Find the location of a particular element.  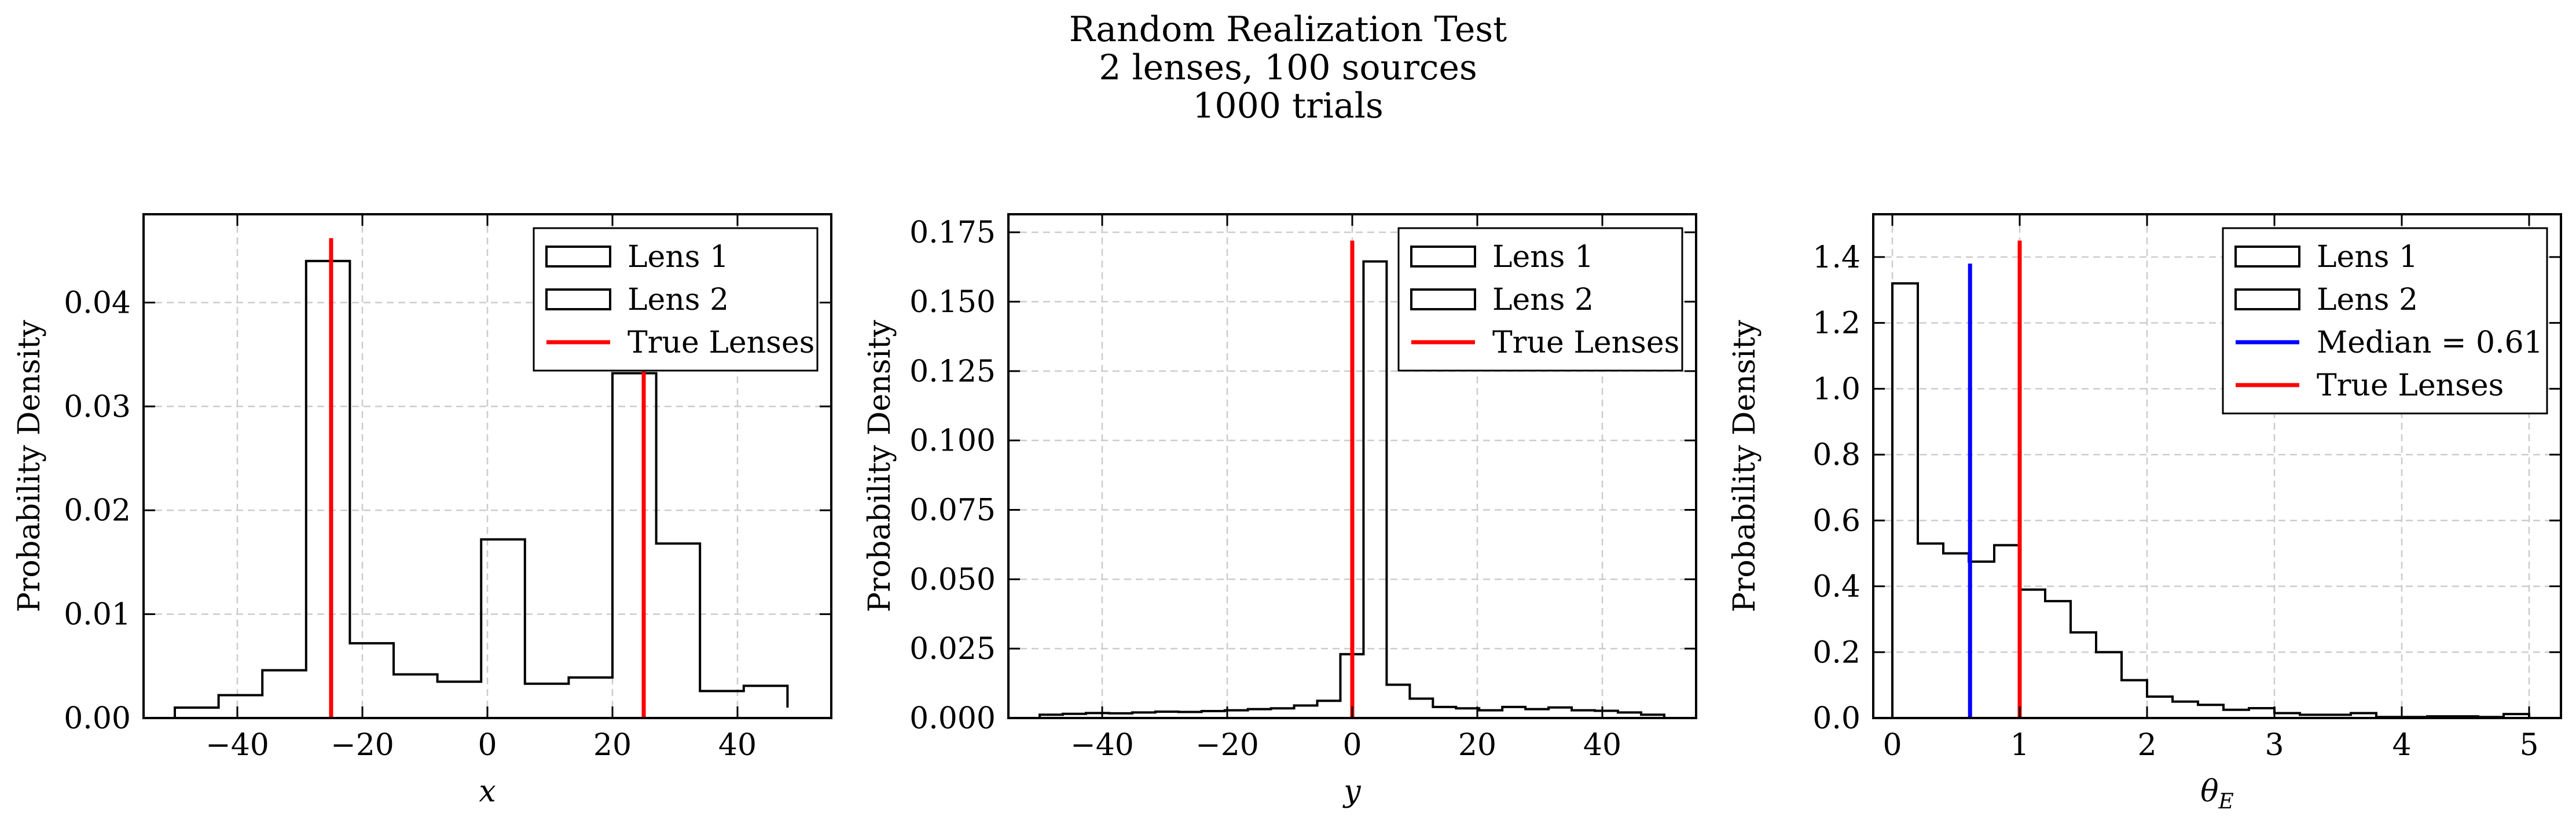

figure-title-line-1: Random Realization Test is located at coordinates (1288, 29).